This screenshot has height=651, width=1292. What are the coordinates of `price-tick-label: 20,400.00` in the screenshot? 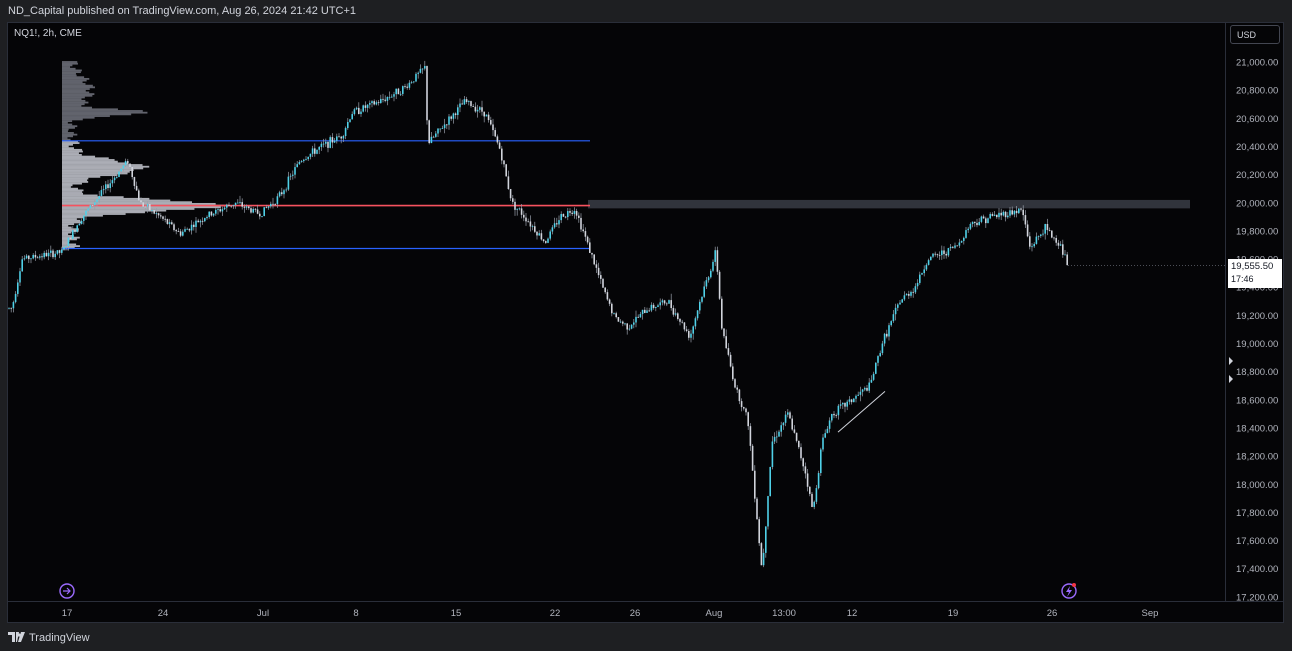 It's located at (1257, 147).